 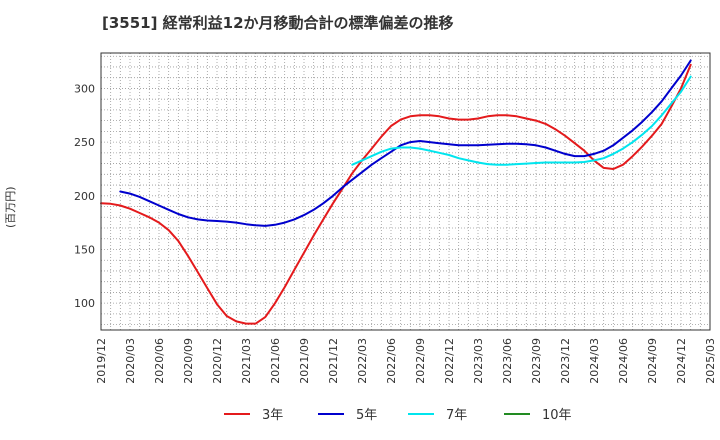 I want to click on y-tick-label: 200, so click(x=84, y=196).